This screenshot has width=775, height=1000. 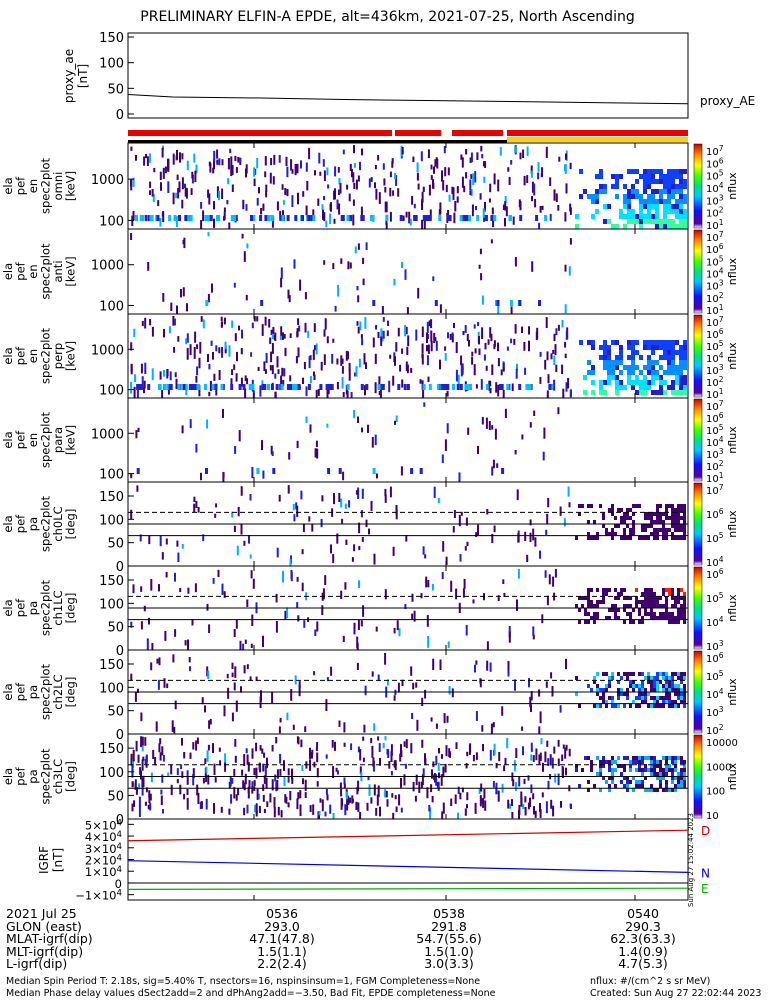 What do you see at coordinates (415, 272) in the screenshot?
I see `spectrogram-panel` at bounding box center [415, 272].